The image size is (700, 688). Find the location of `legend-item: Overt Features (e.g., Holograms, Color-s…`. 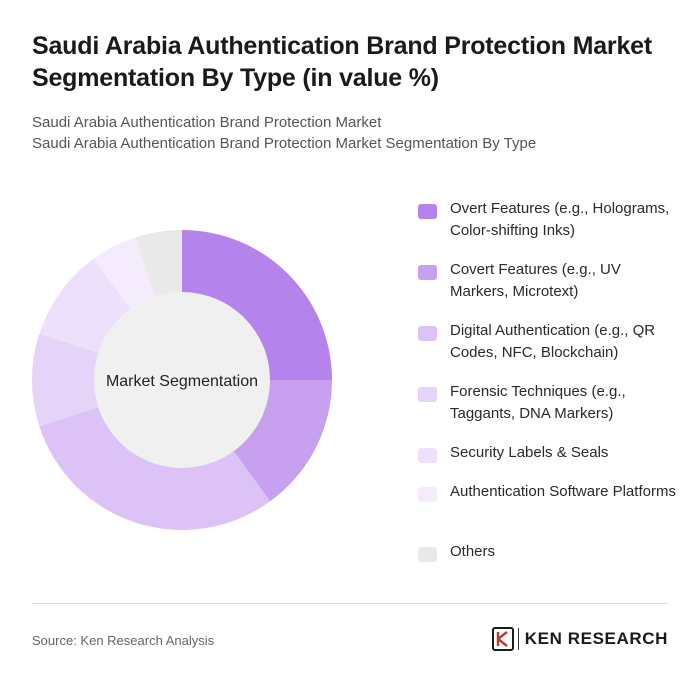

legend-item: Overt Features (e.g., Holograms, Color-s… is located at coordinates (553, 220).